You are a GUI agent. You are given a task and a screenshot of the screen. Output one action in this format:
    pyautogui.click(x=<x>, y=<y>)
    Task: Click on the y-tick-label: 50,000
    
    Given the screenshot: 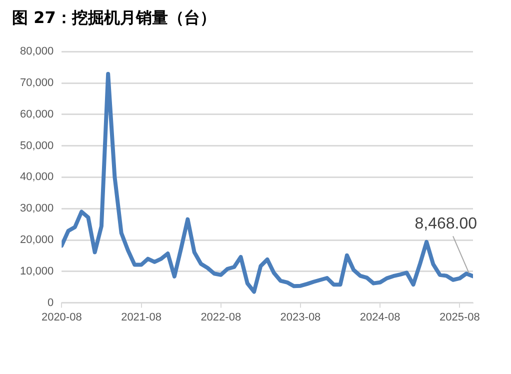 What is the action you would take?
    pyautogui.click(x=37, y=146)
    